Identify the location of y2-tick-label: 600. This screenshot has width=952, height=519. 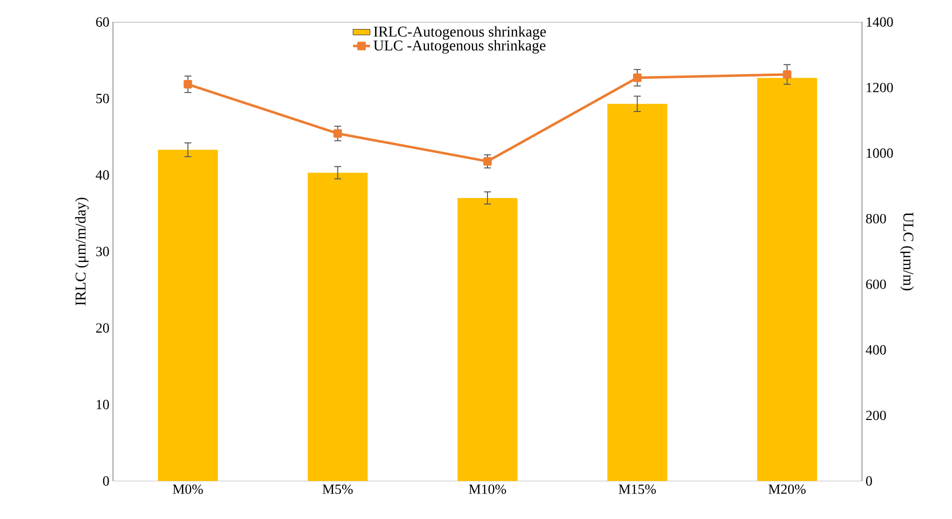
(876, 284).